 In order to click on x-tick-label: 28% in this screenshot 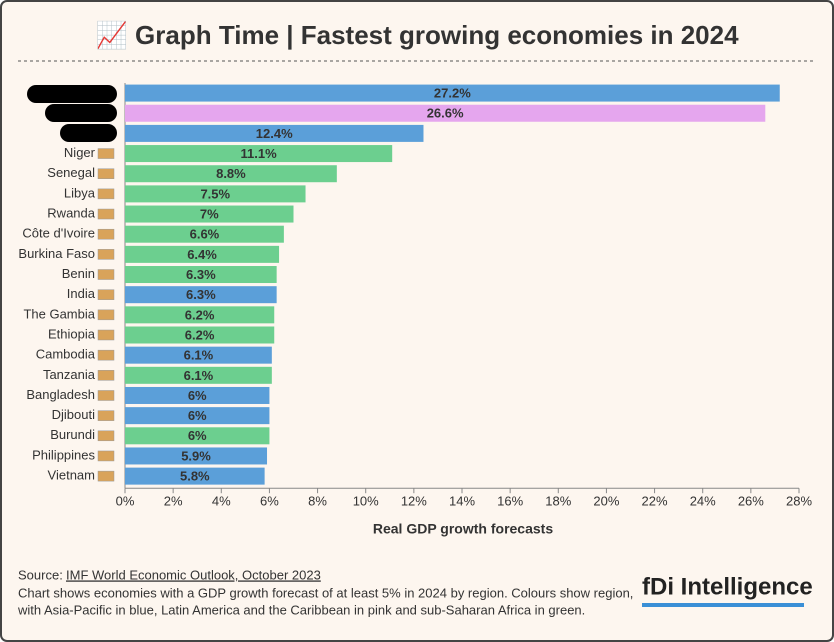, I will do `click(799, 501)`.